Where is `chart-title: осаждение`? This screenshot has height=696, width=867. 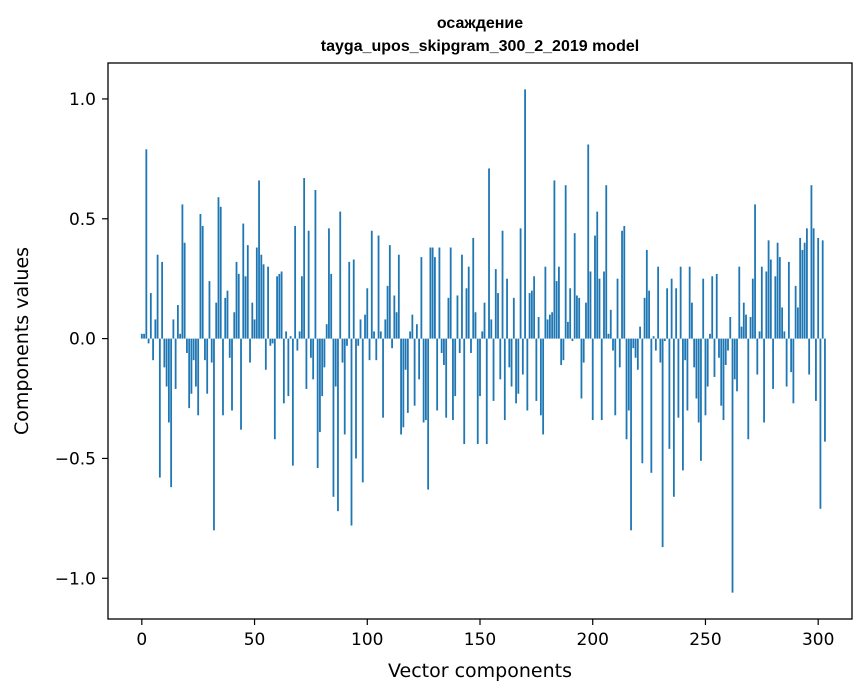 chart-title: осаждение is located at coordinates (480, 23).